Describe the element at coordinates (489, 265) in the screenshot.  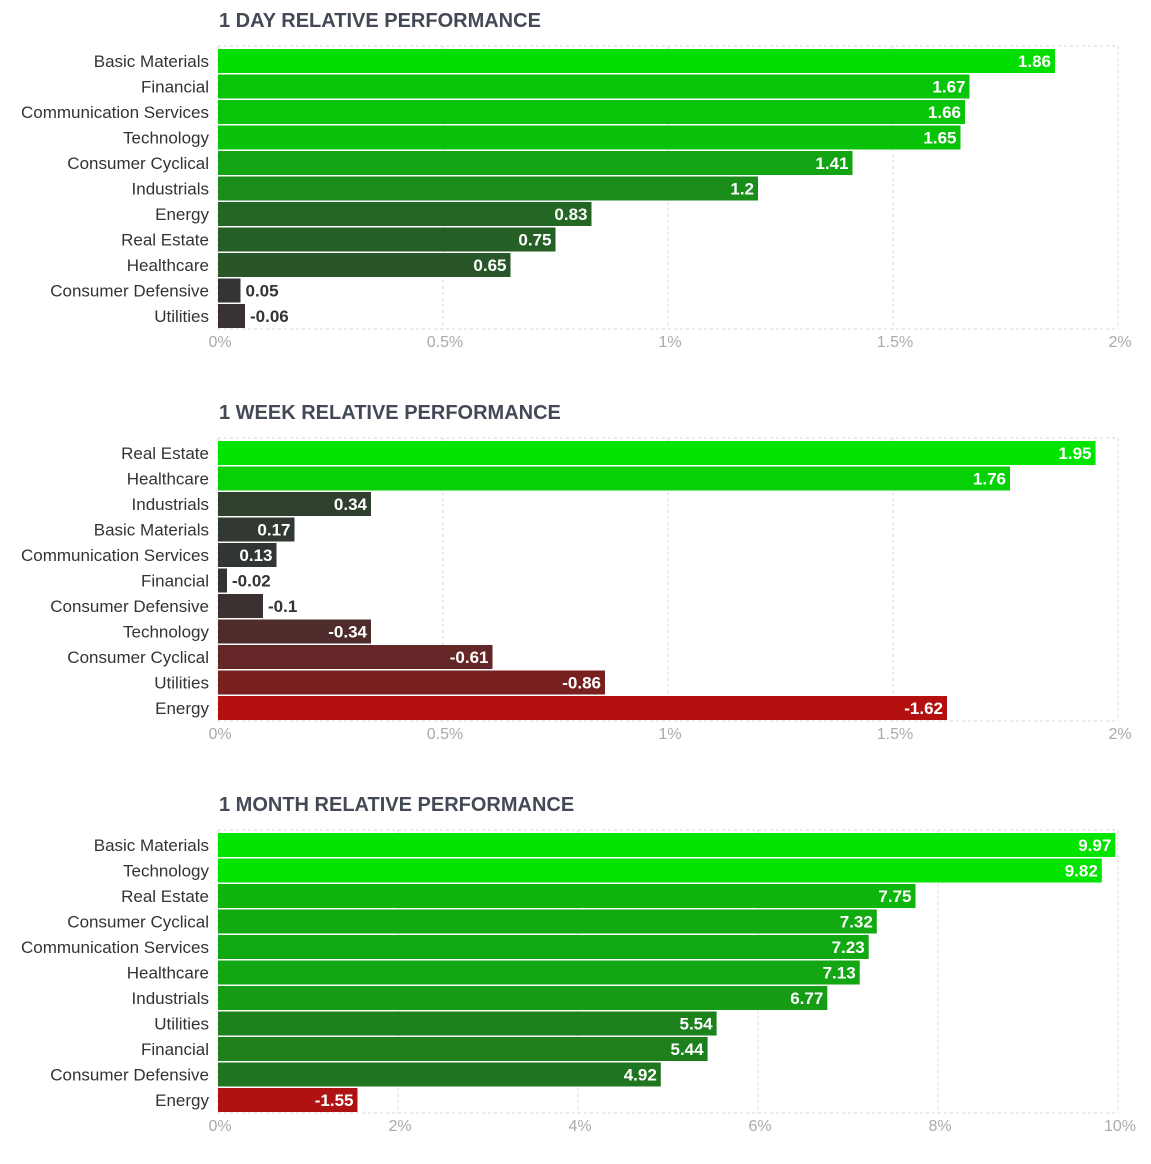
I see `value-label-healthcare: 0.65` at that location.